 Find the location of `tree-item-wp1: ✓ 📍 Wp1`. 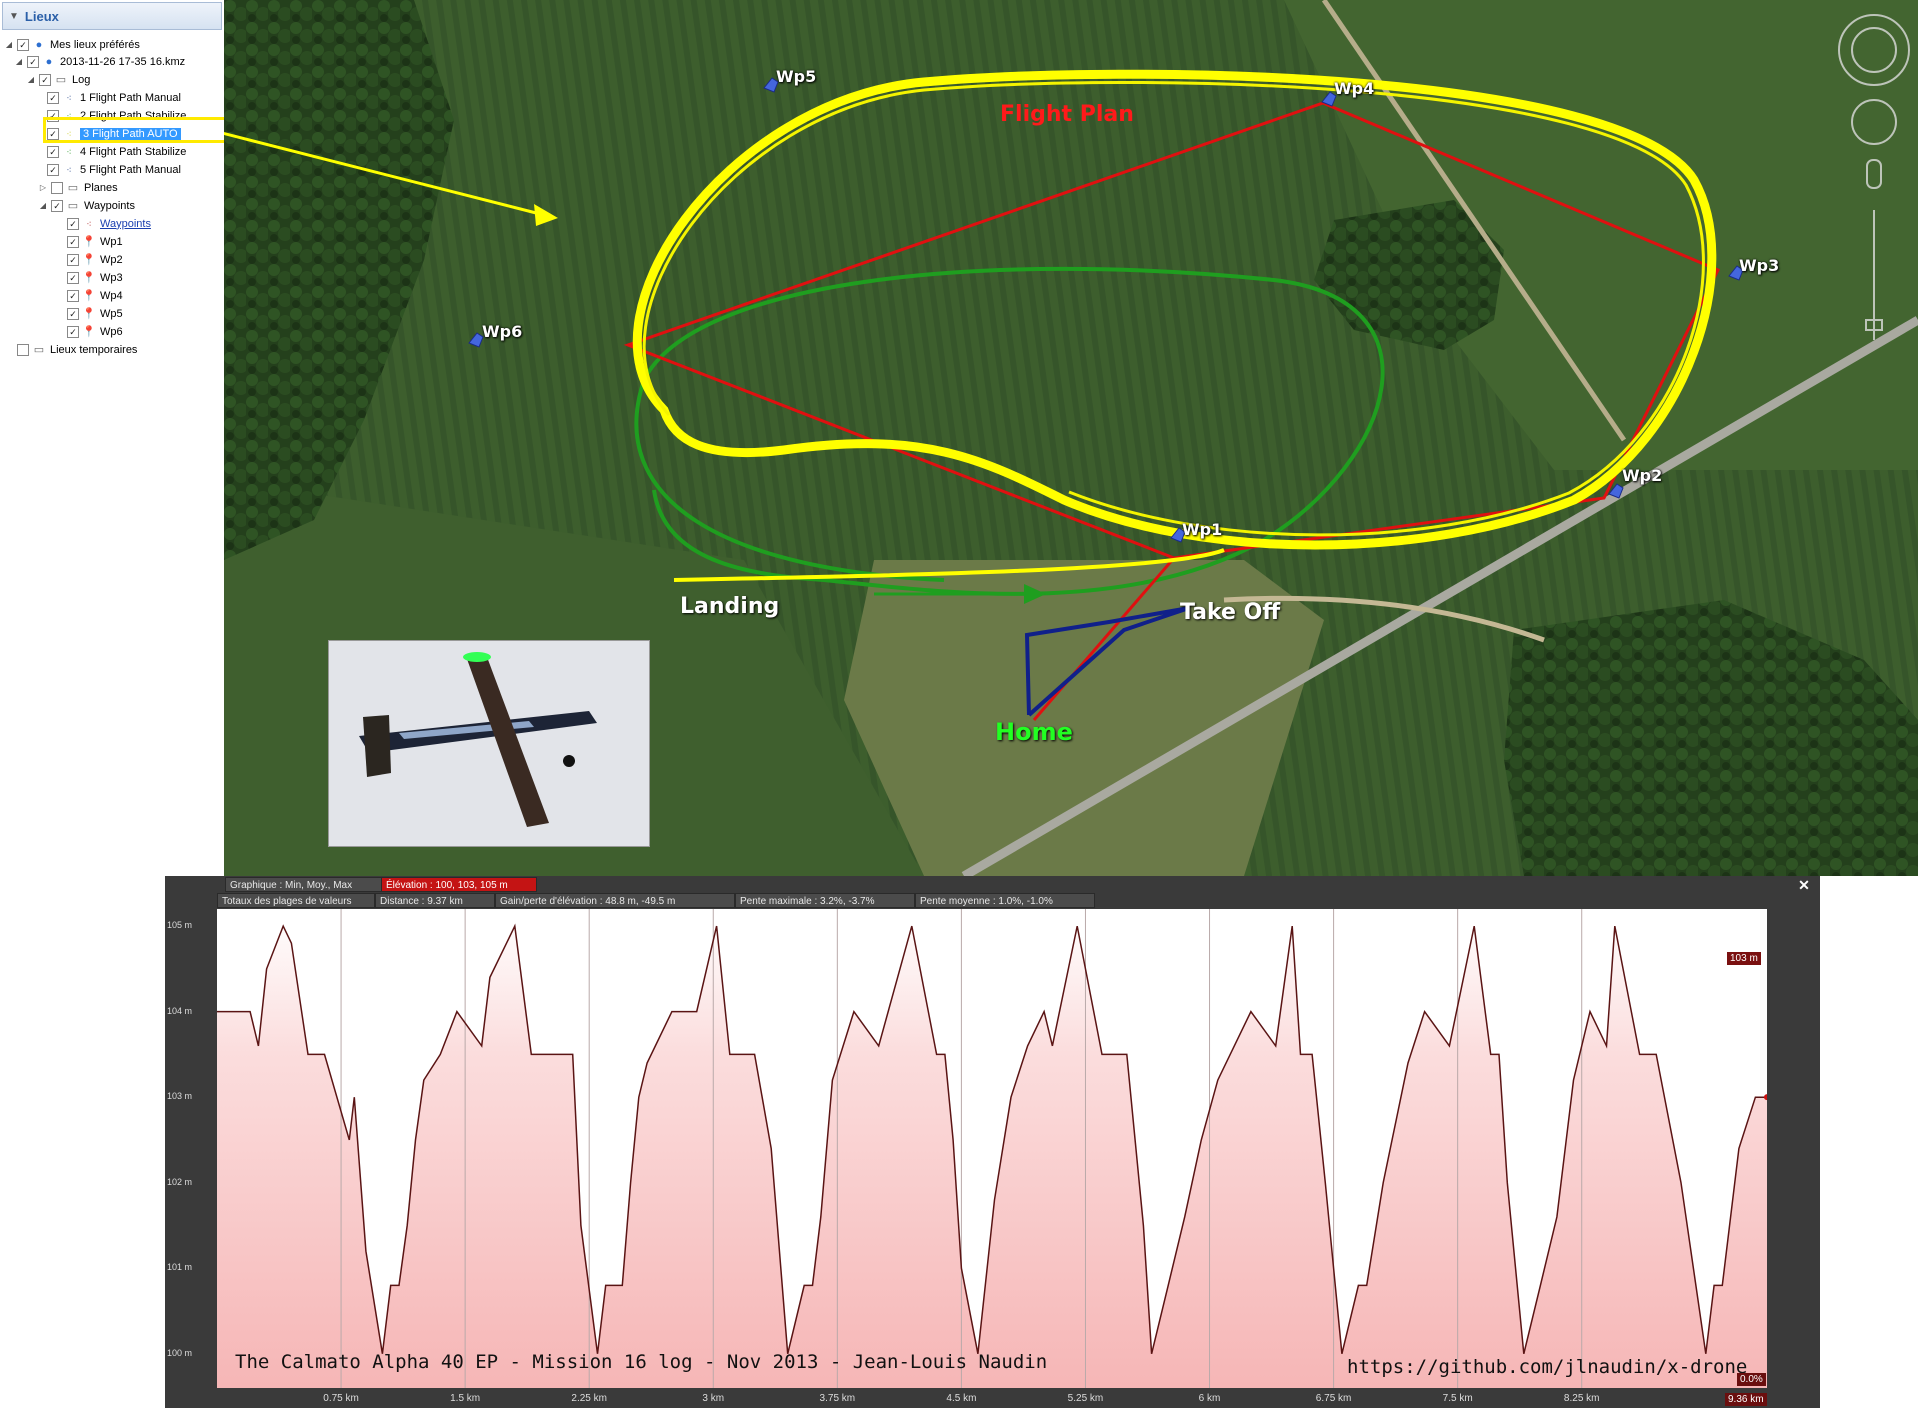

tree-item-wp1: ✓ 📍 Wp1 is located at coordinates (93, 241).